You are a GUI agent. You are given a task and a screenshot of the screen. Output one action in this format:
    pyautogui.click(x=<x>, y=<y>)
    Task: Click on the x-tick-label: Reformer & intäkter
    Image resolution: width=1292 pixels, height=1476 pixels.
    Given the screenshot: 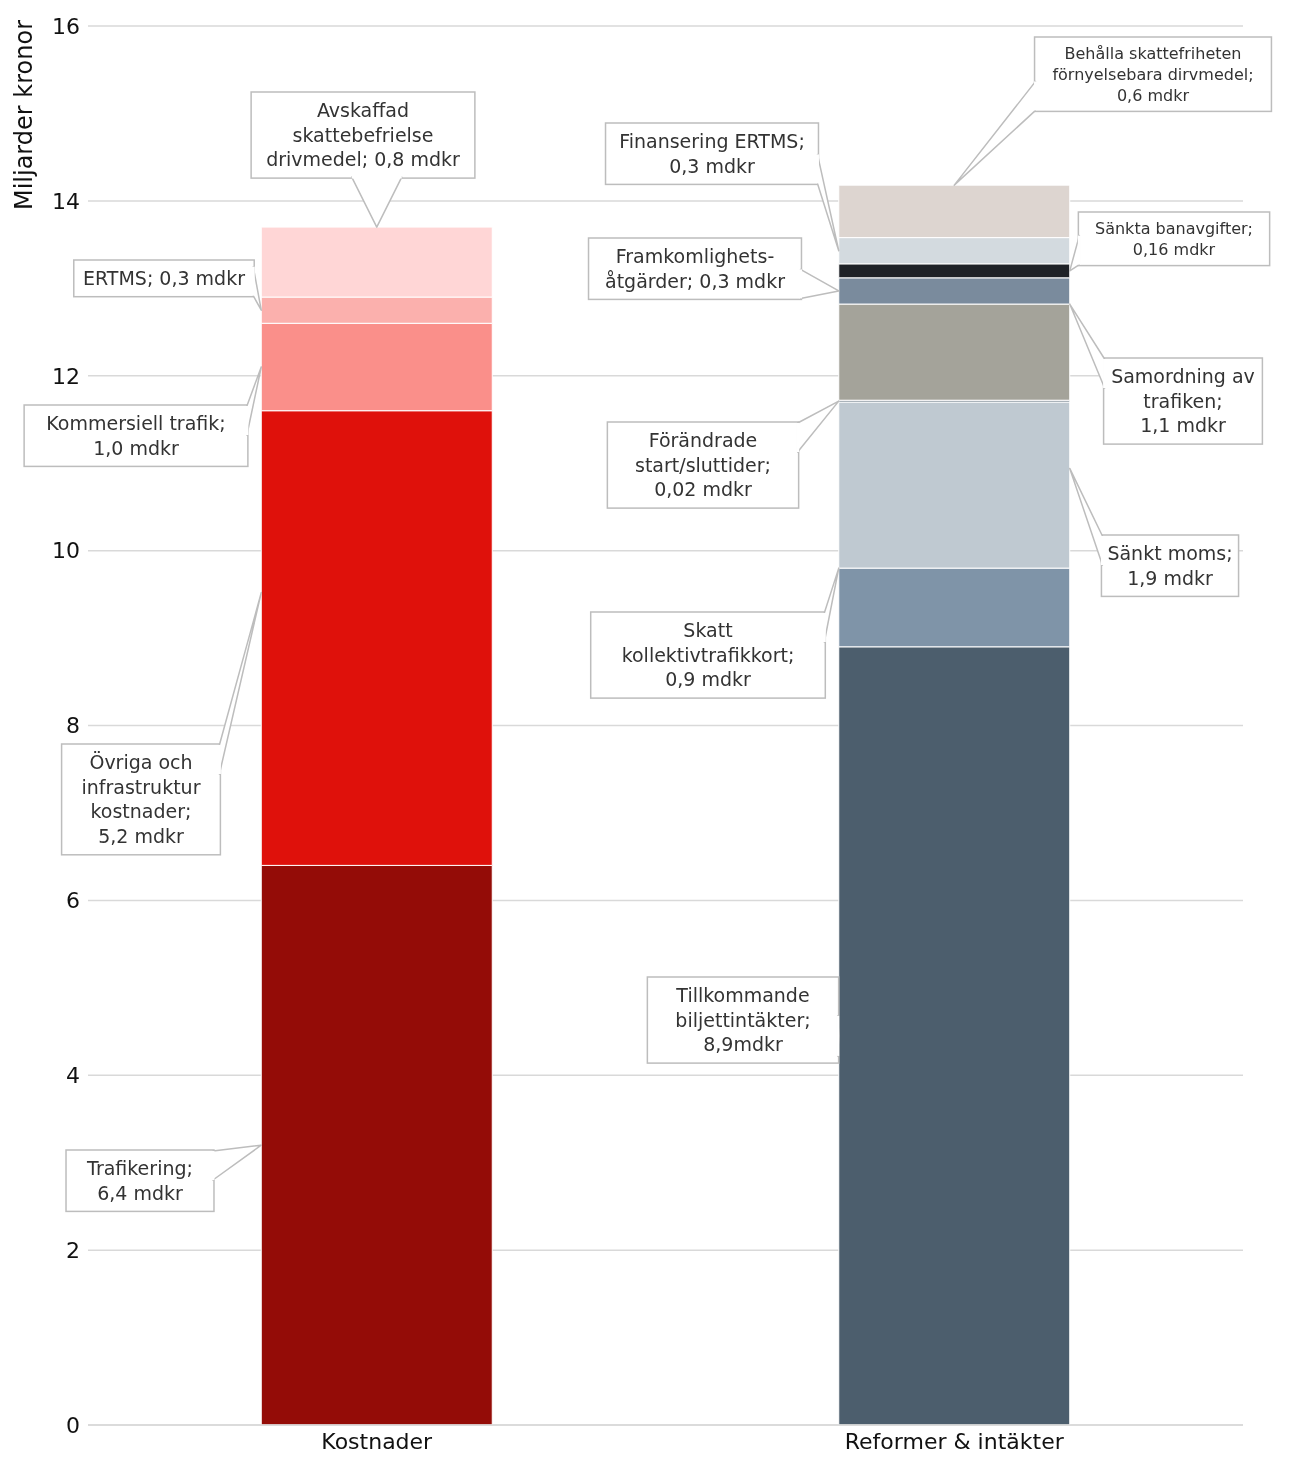 What is the action you would take?
    pyautogui.click(x=954, y=1441)
    